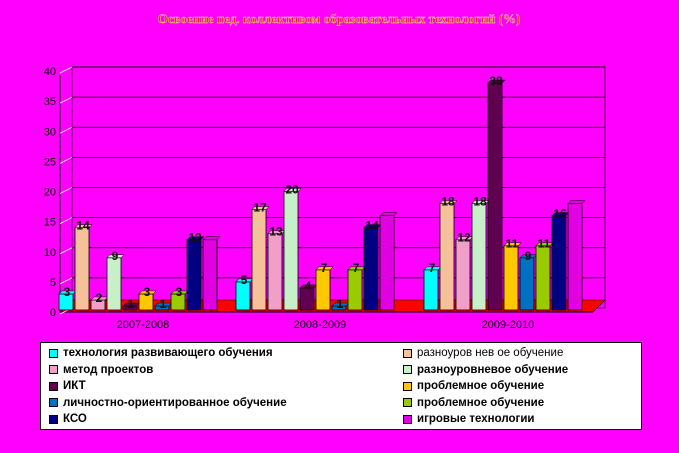 The width and height of the screenshot is (679, 453). Describe the element at coordinates (50, 193) in the screenshot. I see `y-tick-label: 20` at that location.